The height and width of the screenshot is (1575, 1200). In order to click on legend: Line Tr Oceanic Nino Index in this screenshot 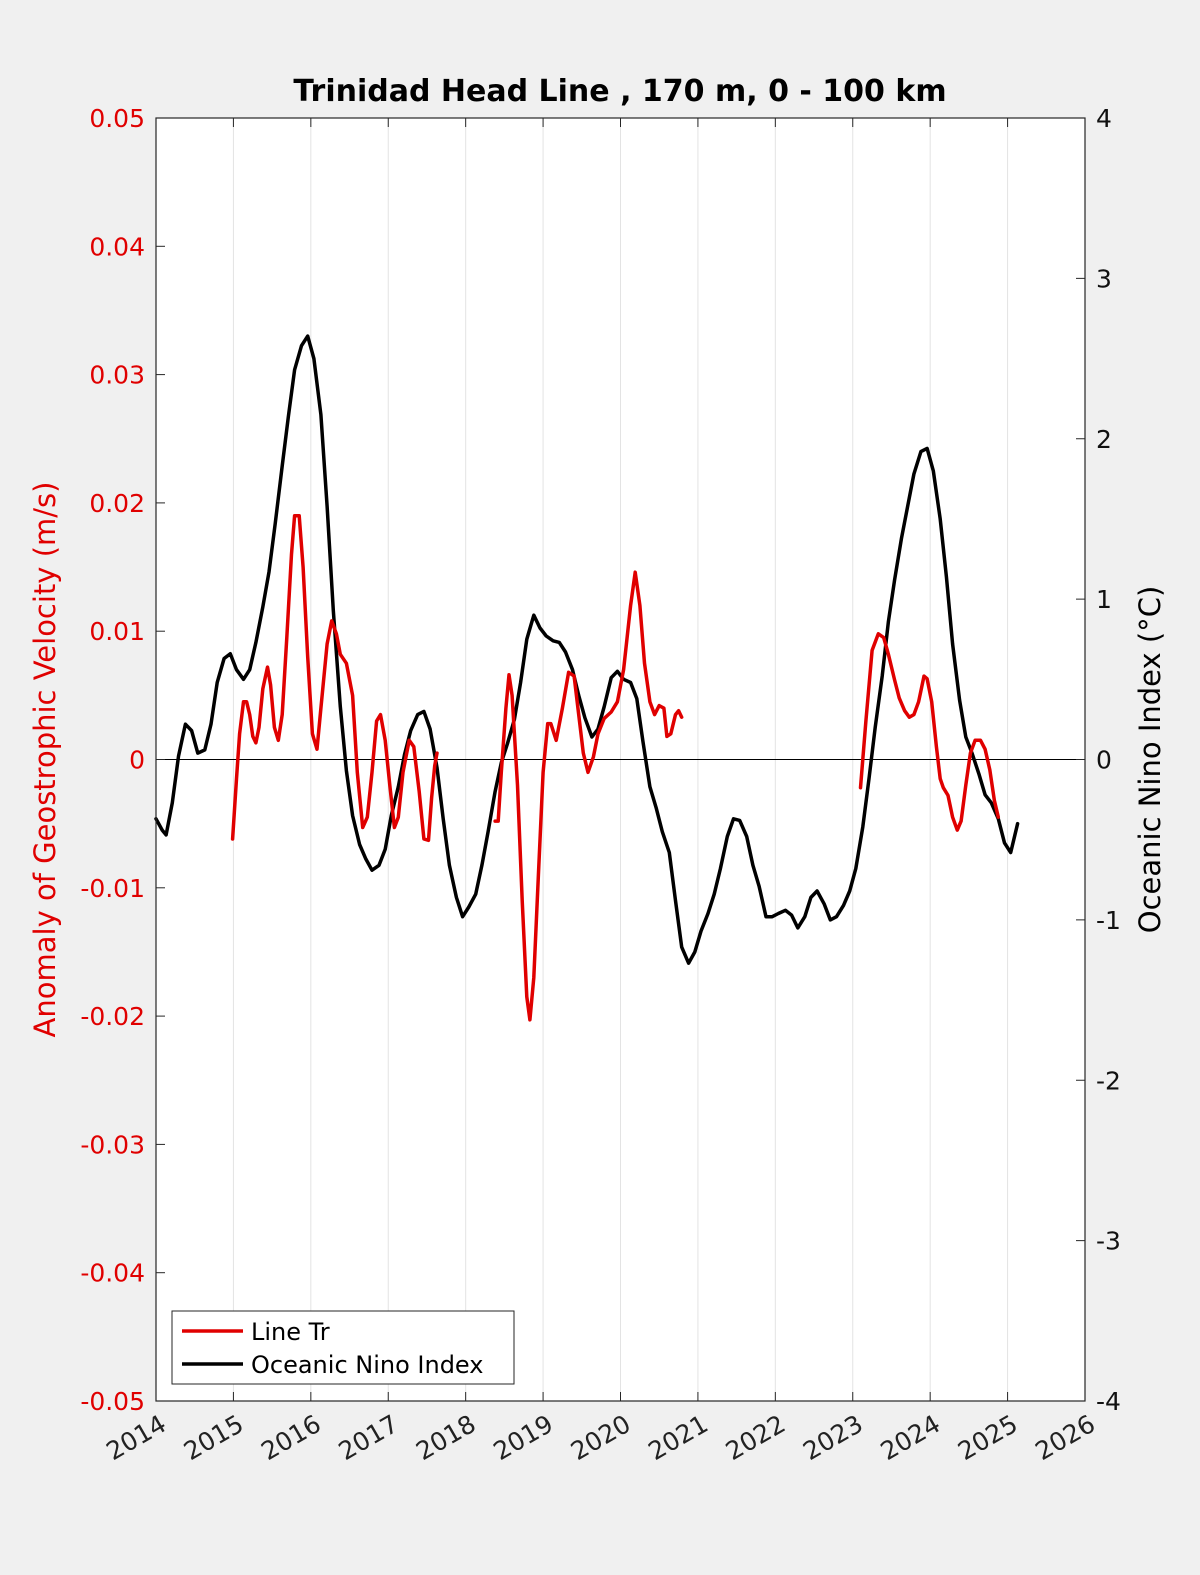, I will do `click(343, 1347)`.